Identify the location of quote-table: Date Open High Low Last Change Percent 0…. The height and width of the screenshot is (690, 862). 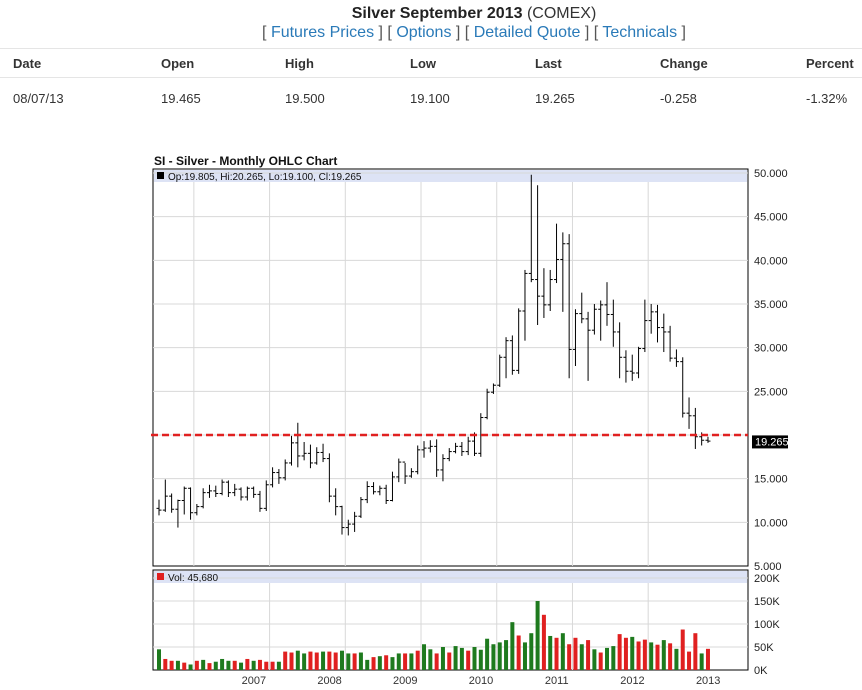
(431, 83).